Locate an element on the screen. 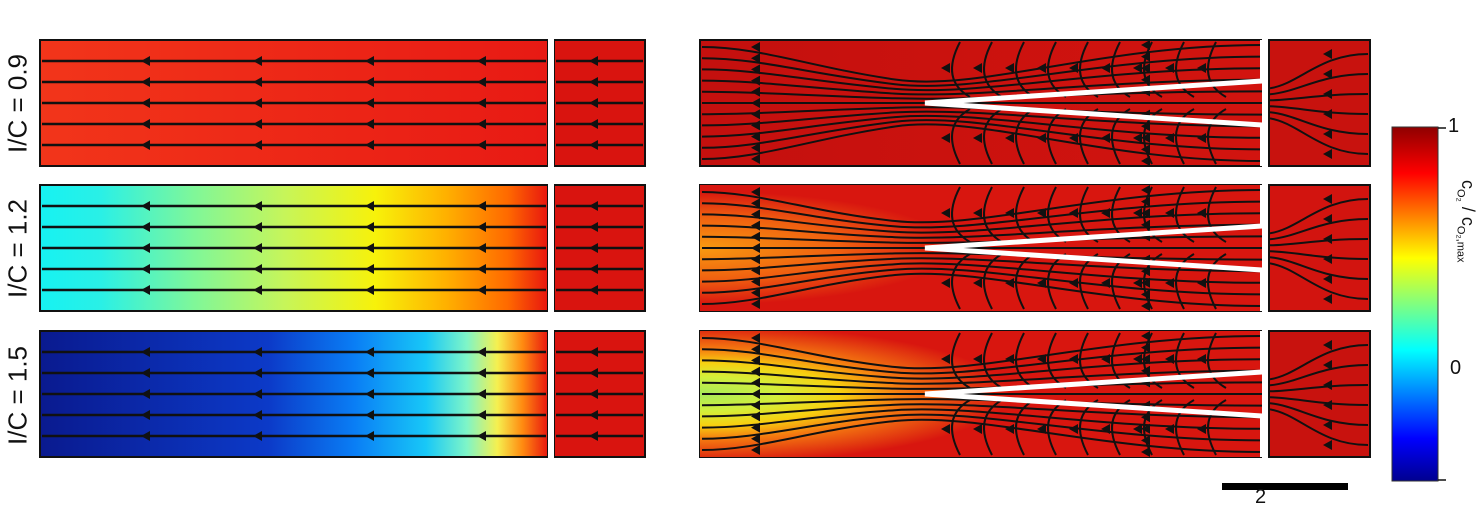 The height and width of the screenshot is (509, 1481). row-label-2: I/C = 1.2 is located at coordinates (17, 248).